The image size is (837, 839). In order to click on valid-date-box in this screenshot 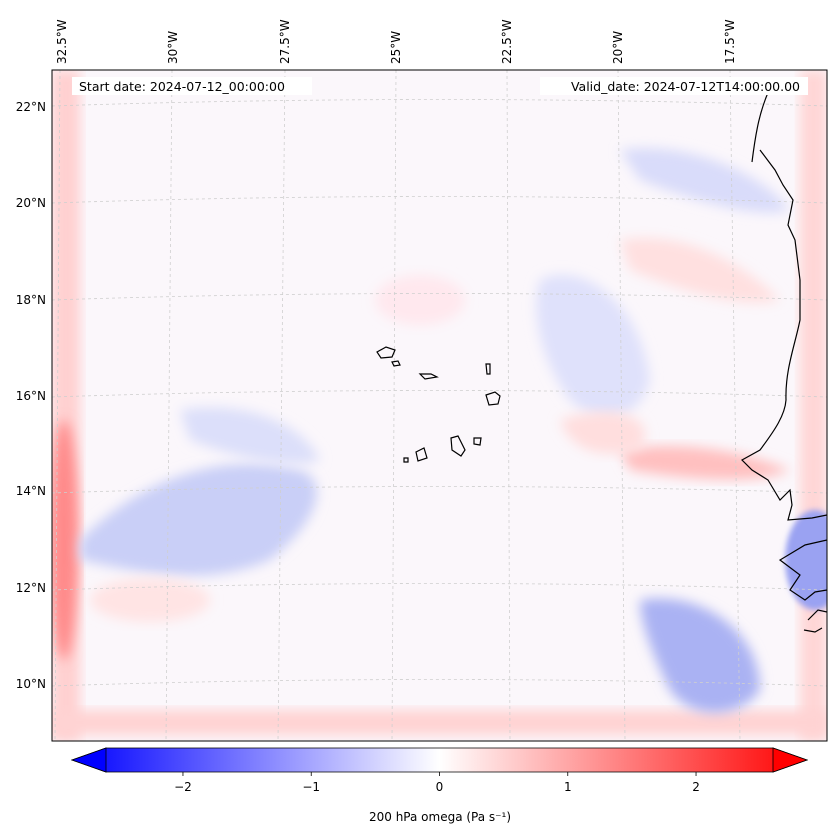, I will do `click(674, 86)`.